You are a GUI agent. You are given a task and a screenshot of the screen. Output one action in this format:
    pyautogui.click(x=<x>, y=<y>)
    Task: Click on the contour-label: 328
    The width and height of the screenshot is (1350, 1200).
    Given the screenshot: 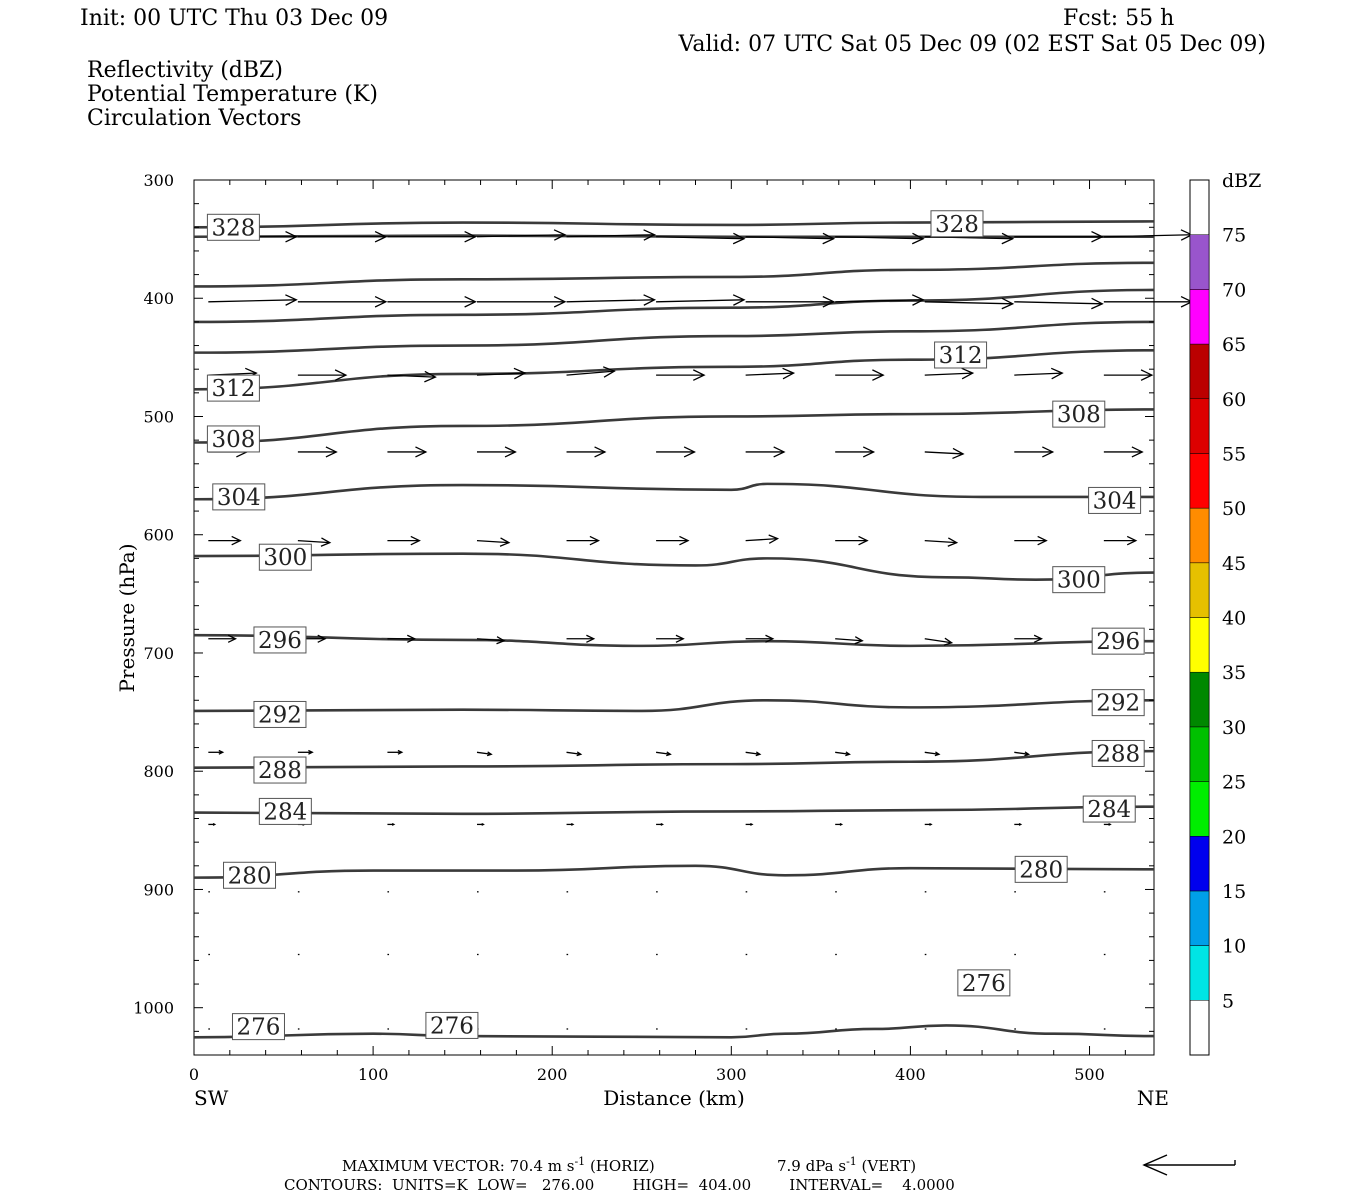 What is the action you would take?
    pyautogui.click(x=233, y=228)
    